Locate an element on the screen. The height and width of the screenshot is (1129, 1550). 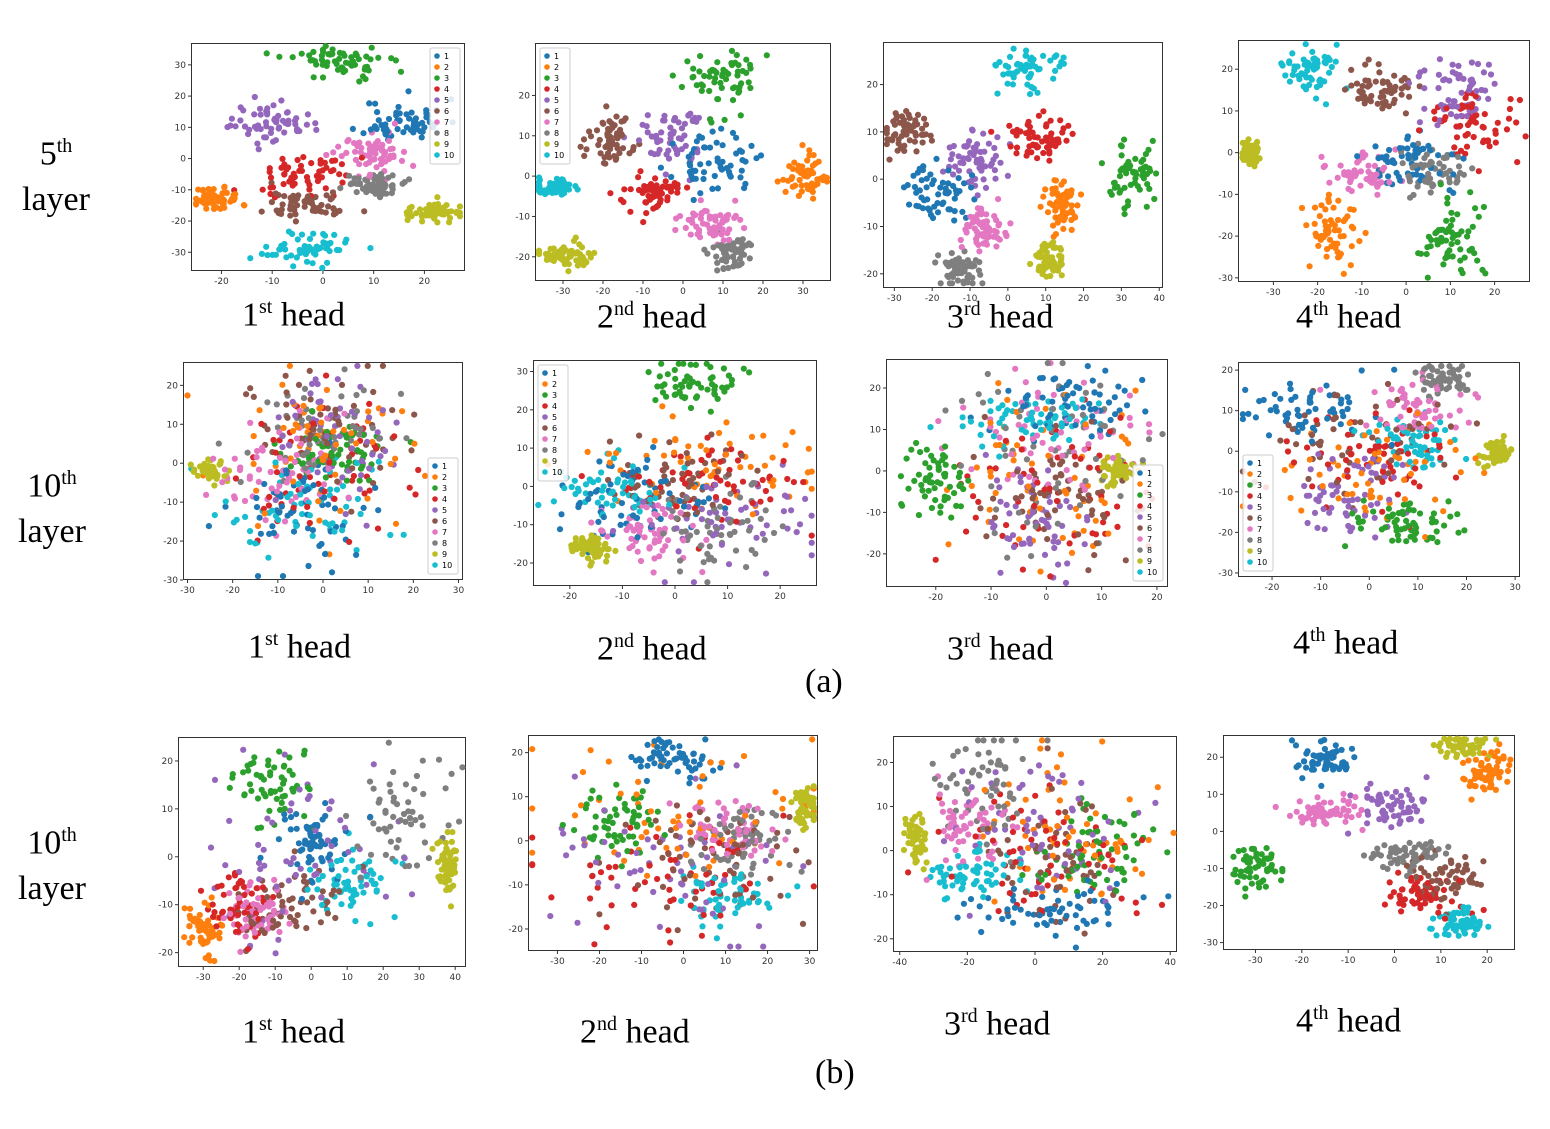
row-label-b: 10th layer is located at coordinates (52, 866).